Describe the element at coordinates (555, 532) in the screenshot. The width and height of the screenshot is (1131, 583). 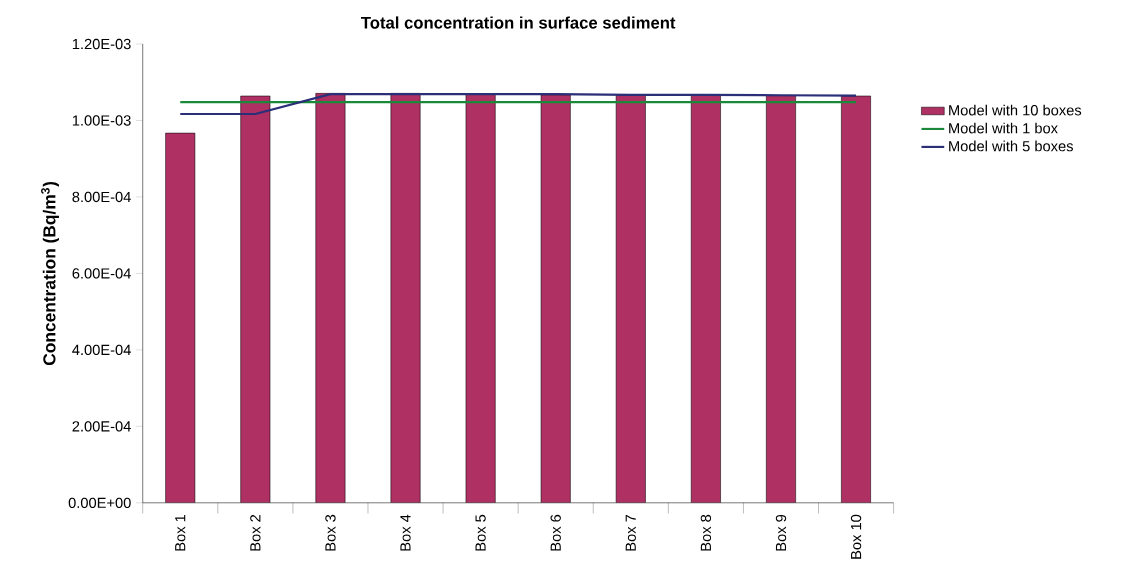
I see `x-tick-label: Box 6` at that location.